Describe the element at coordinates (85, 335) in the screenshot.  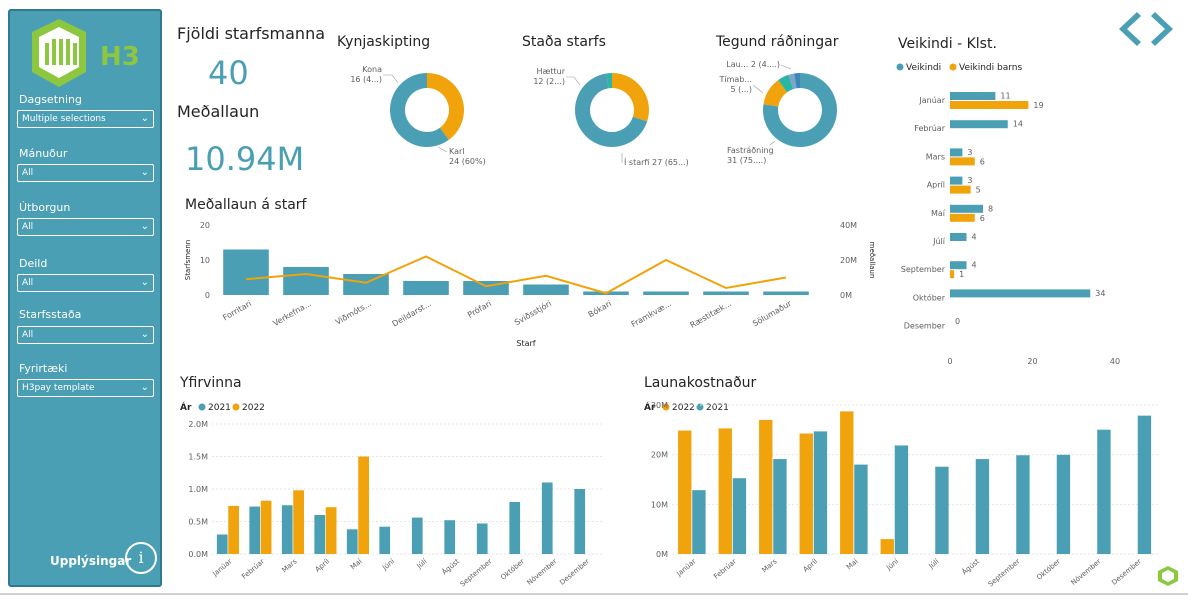
I see `filter-select-starfsstada: All ⌄` at that location.